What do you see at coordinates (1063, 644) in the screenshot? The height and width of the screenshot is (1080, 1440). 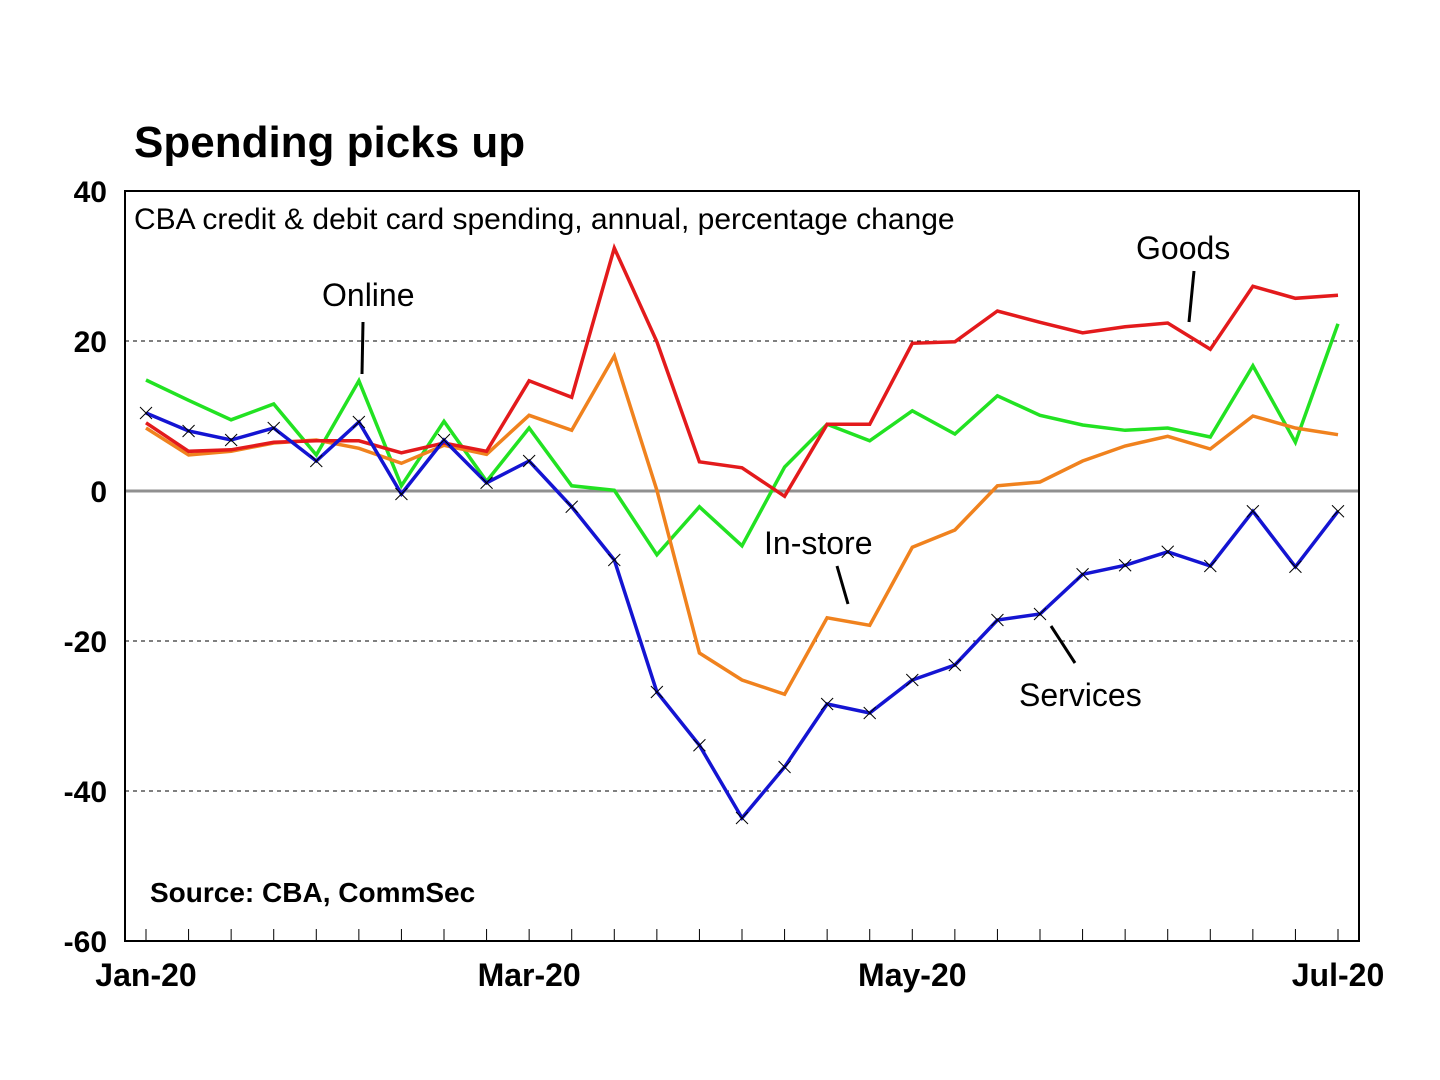 I see `leader-services` at bounding box center [1063, 644].